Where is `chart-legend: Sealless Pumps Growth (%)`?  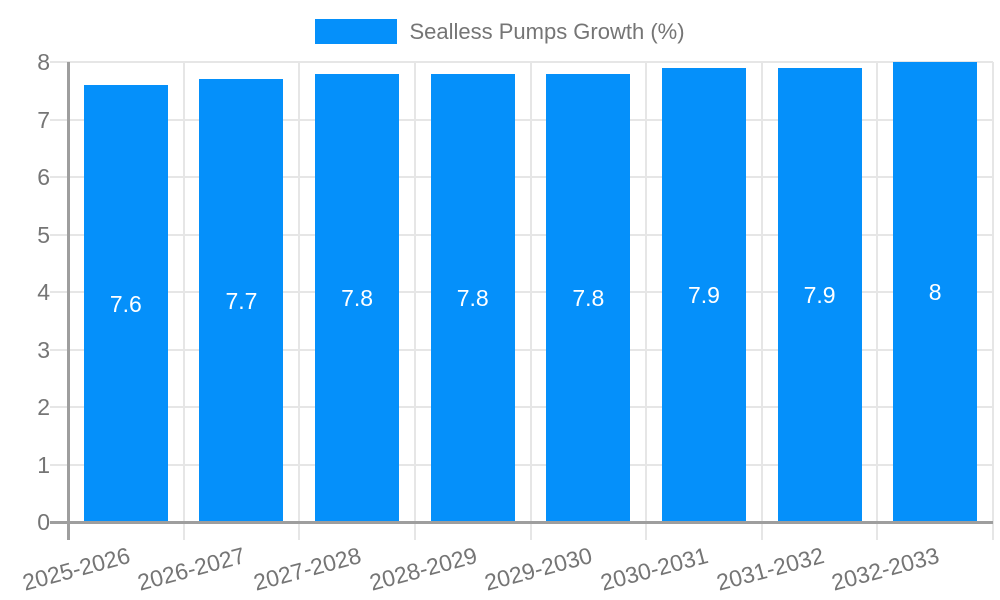
chart-legend: Sealless Pumps Growth (%) is located at coordinates (500, 31).